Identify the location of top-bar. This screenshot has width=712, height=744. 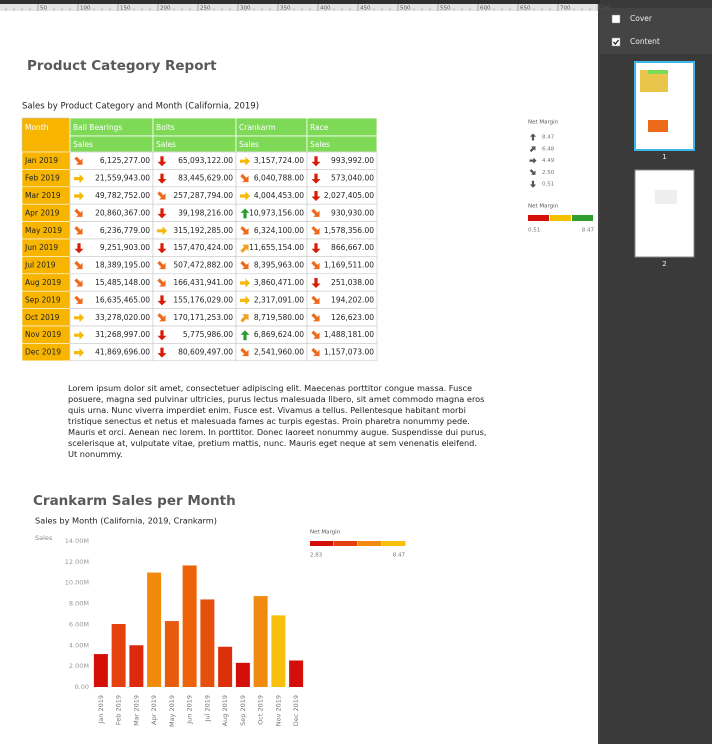
(300, 2).